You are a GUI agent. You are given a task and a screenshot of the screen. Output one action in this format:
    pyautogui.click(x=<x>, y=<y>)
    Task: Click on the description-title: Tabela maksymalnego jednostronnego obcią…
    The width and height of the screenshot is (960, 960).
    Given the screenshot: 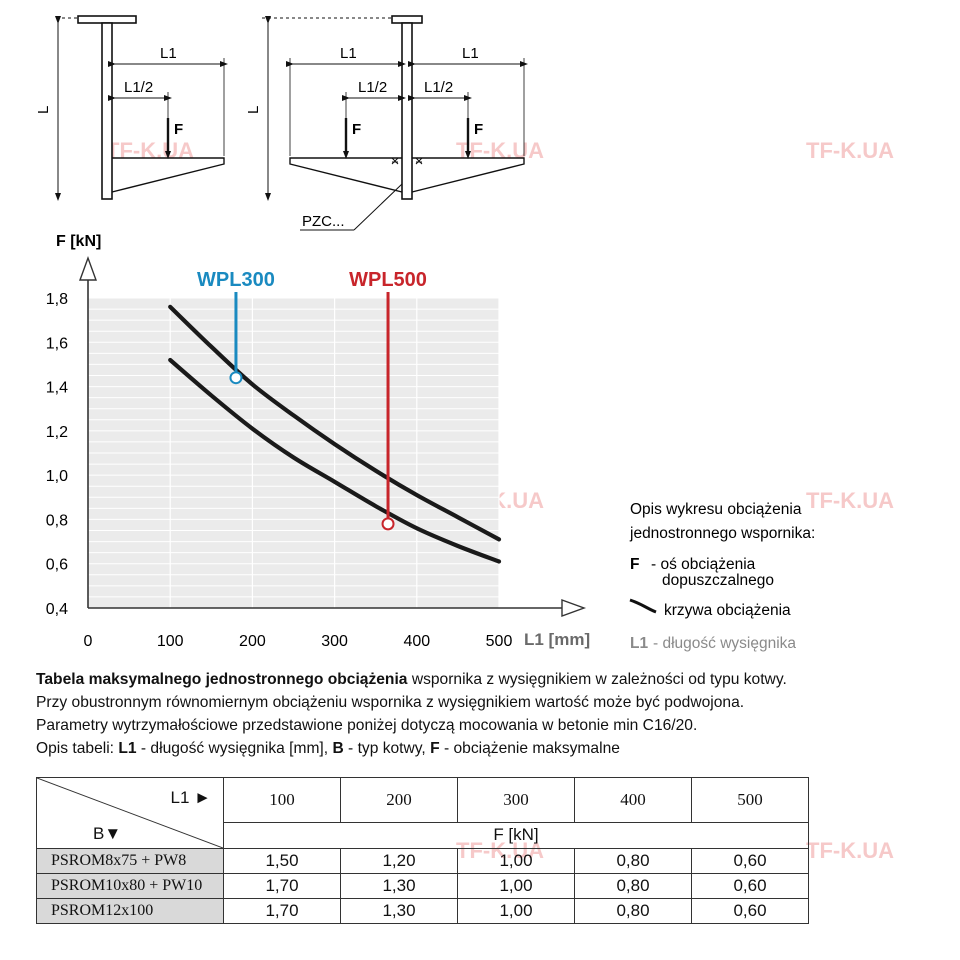 What is the action you would take?
    pyautogui.click(x=222, y=679)
    